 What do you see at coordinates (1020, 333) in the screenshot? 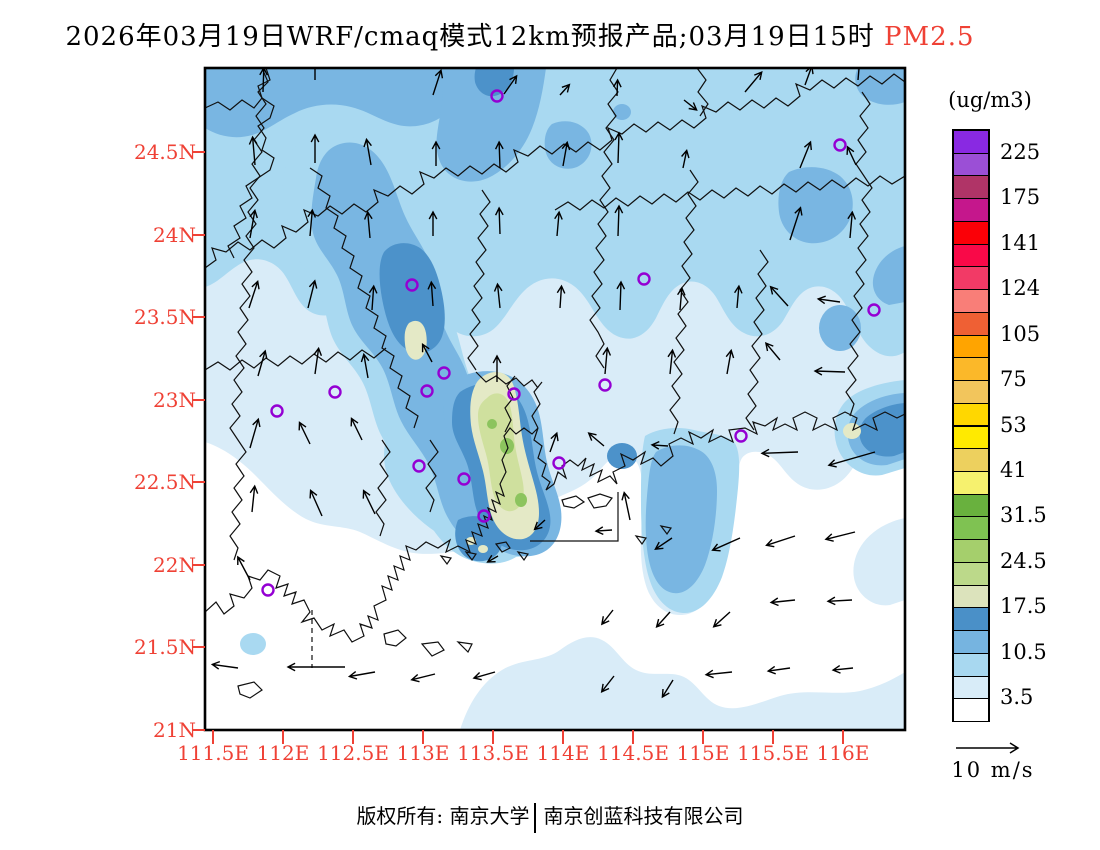
I see `colorbar-label: 105` at bounding box center [1020, 333].